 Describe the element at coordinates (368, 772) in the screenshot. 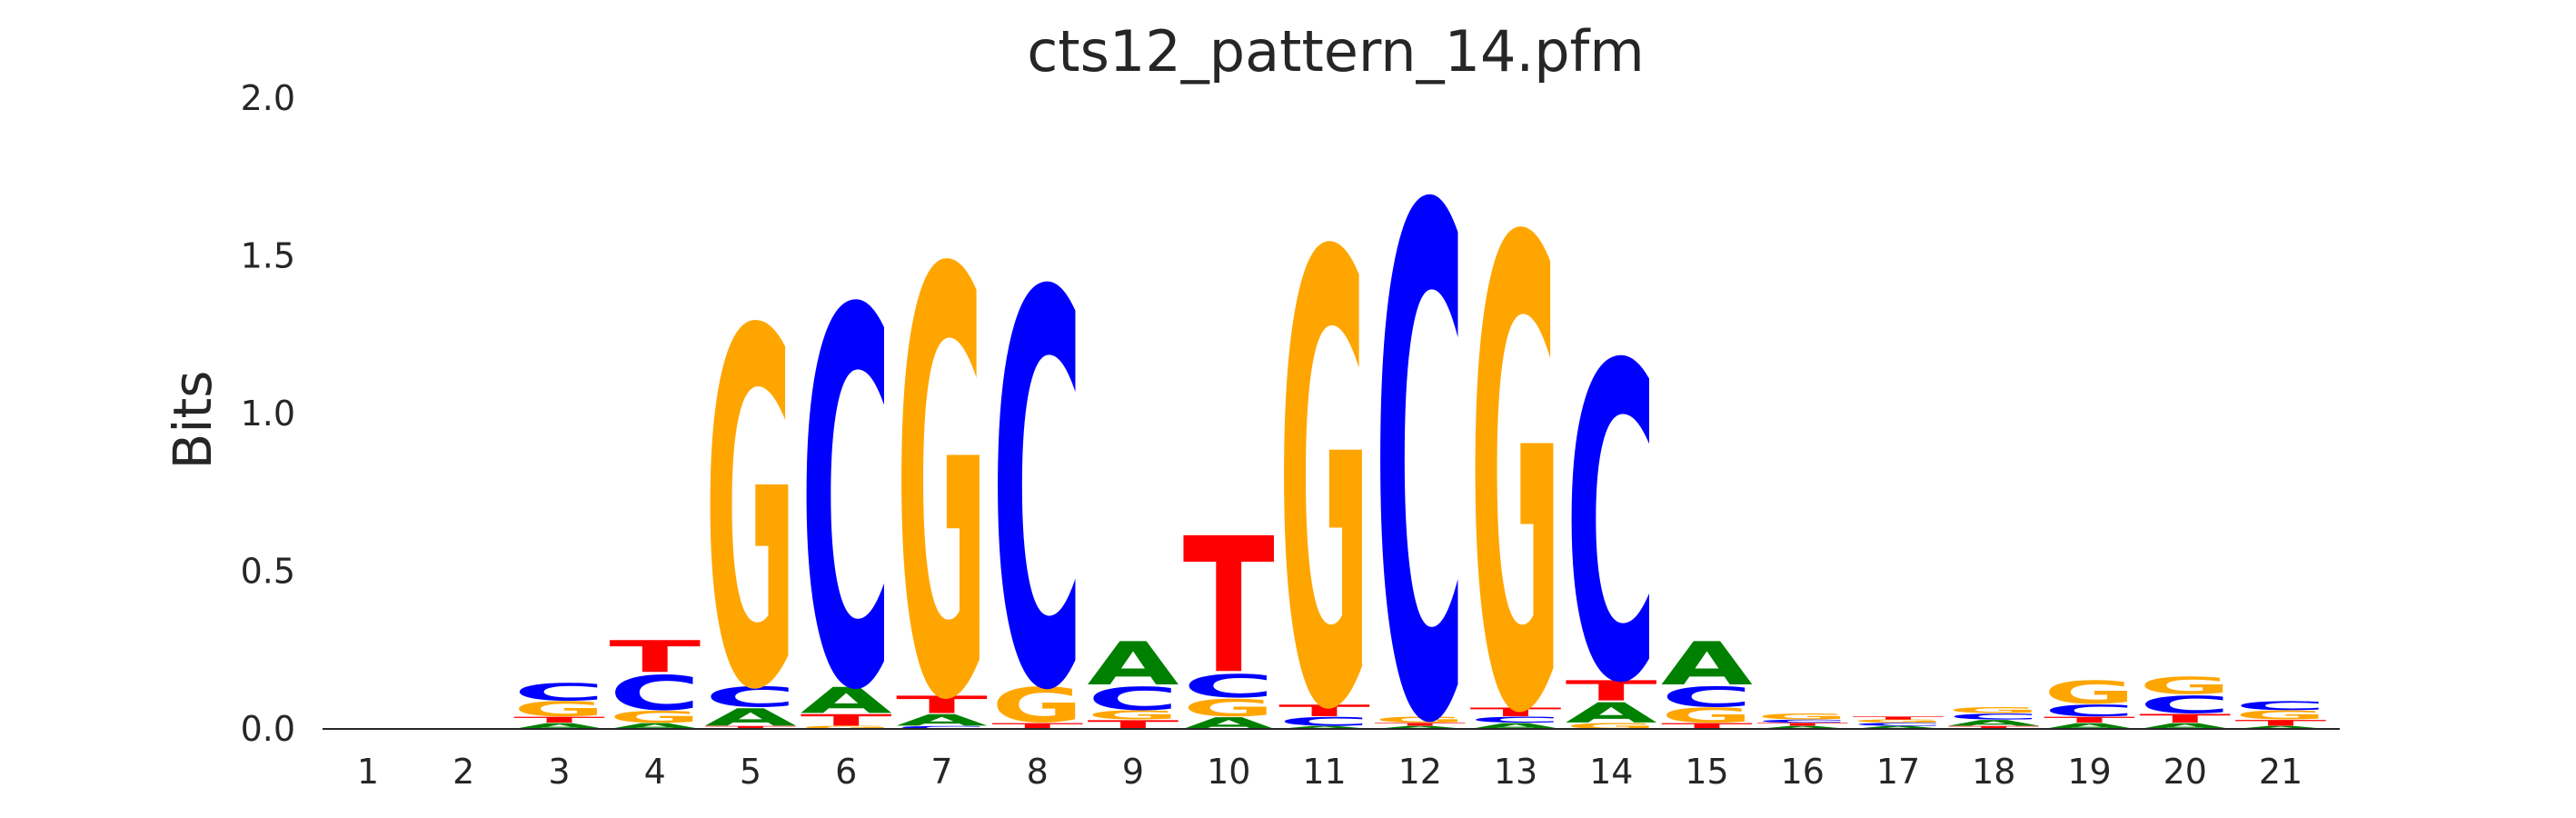

I see `x-tick-label: 1` at that location.